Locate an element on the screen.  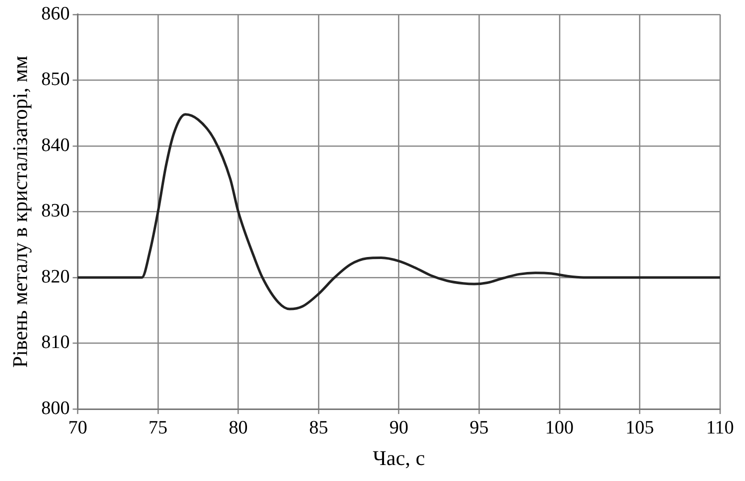
y-tick-label: 860 is located at coordinates (55, 13).